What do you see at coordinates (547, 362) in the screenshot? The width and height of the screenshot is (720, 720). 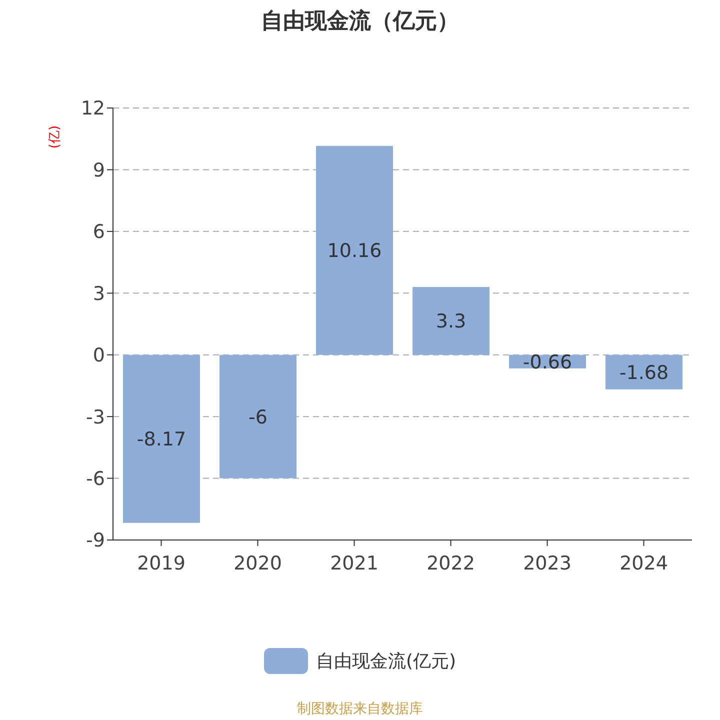 I see `data-label: -0.66` at bounding box center [547, 362].